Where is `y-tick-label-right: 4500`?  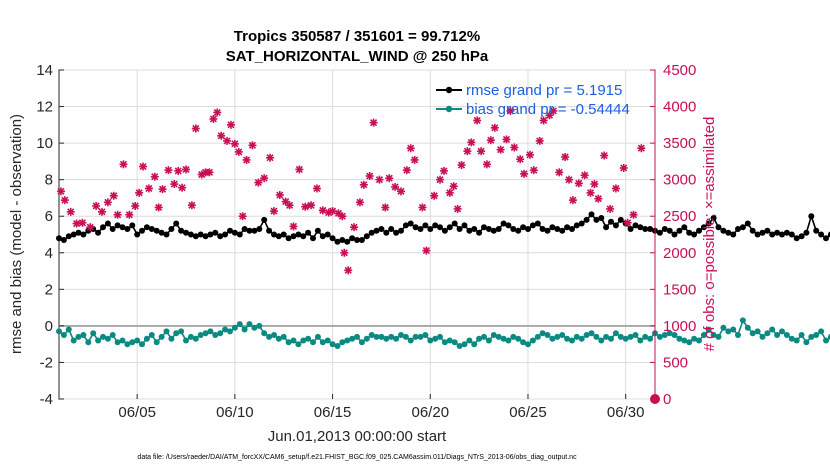
y-tick-label-right: 4500 is located at coordinates (679, 70).